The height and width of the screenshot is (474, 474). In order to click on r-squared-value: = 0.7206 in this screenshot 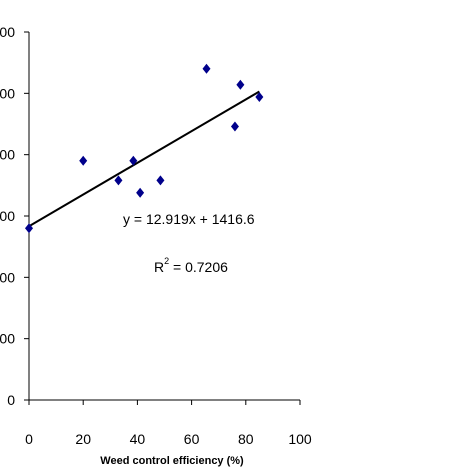, I will do `click(198, 267)`.